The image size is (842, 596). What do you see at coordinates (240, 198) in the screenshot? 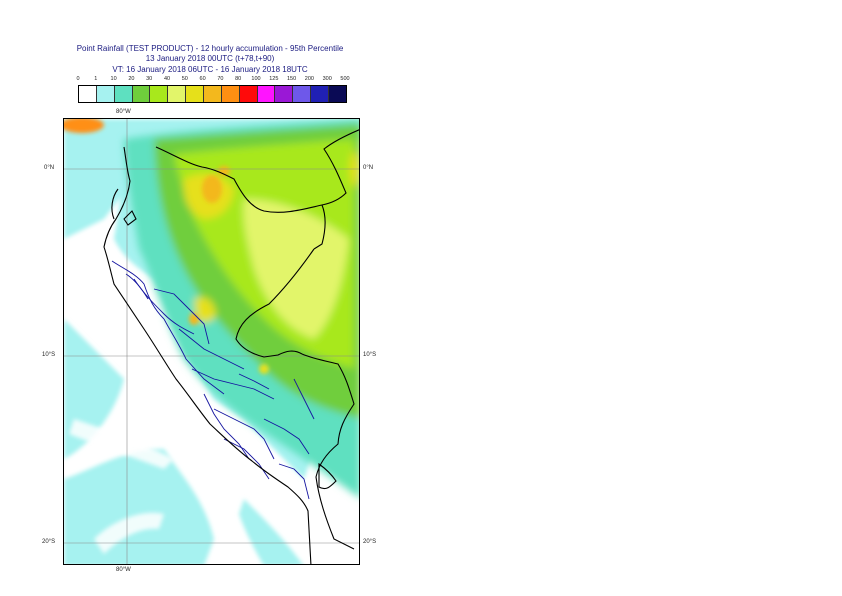
I see `ecuador-border` at bounding box center [240, 198].